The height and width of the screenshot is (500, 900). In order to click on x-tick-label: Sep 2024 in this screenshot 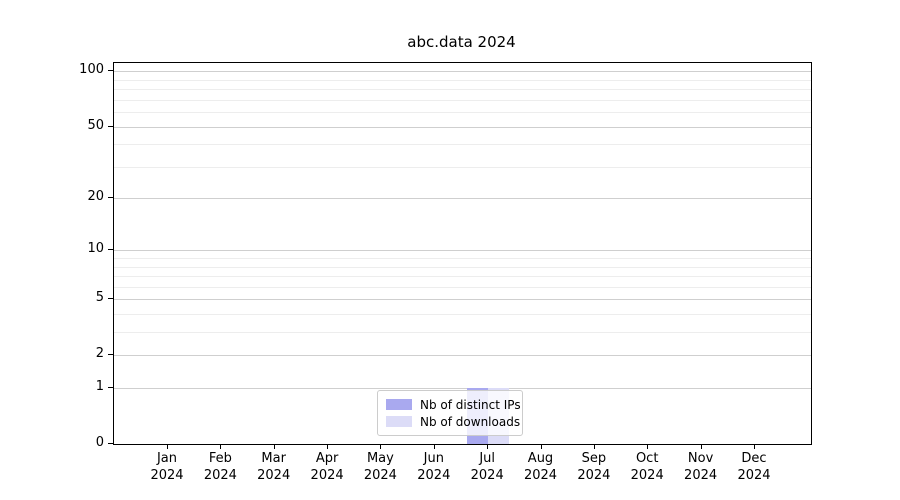, I will do `click(594, 467)`.